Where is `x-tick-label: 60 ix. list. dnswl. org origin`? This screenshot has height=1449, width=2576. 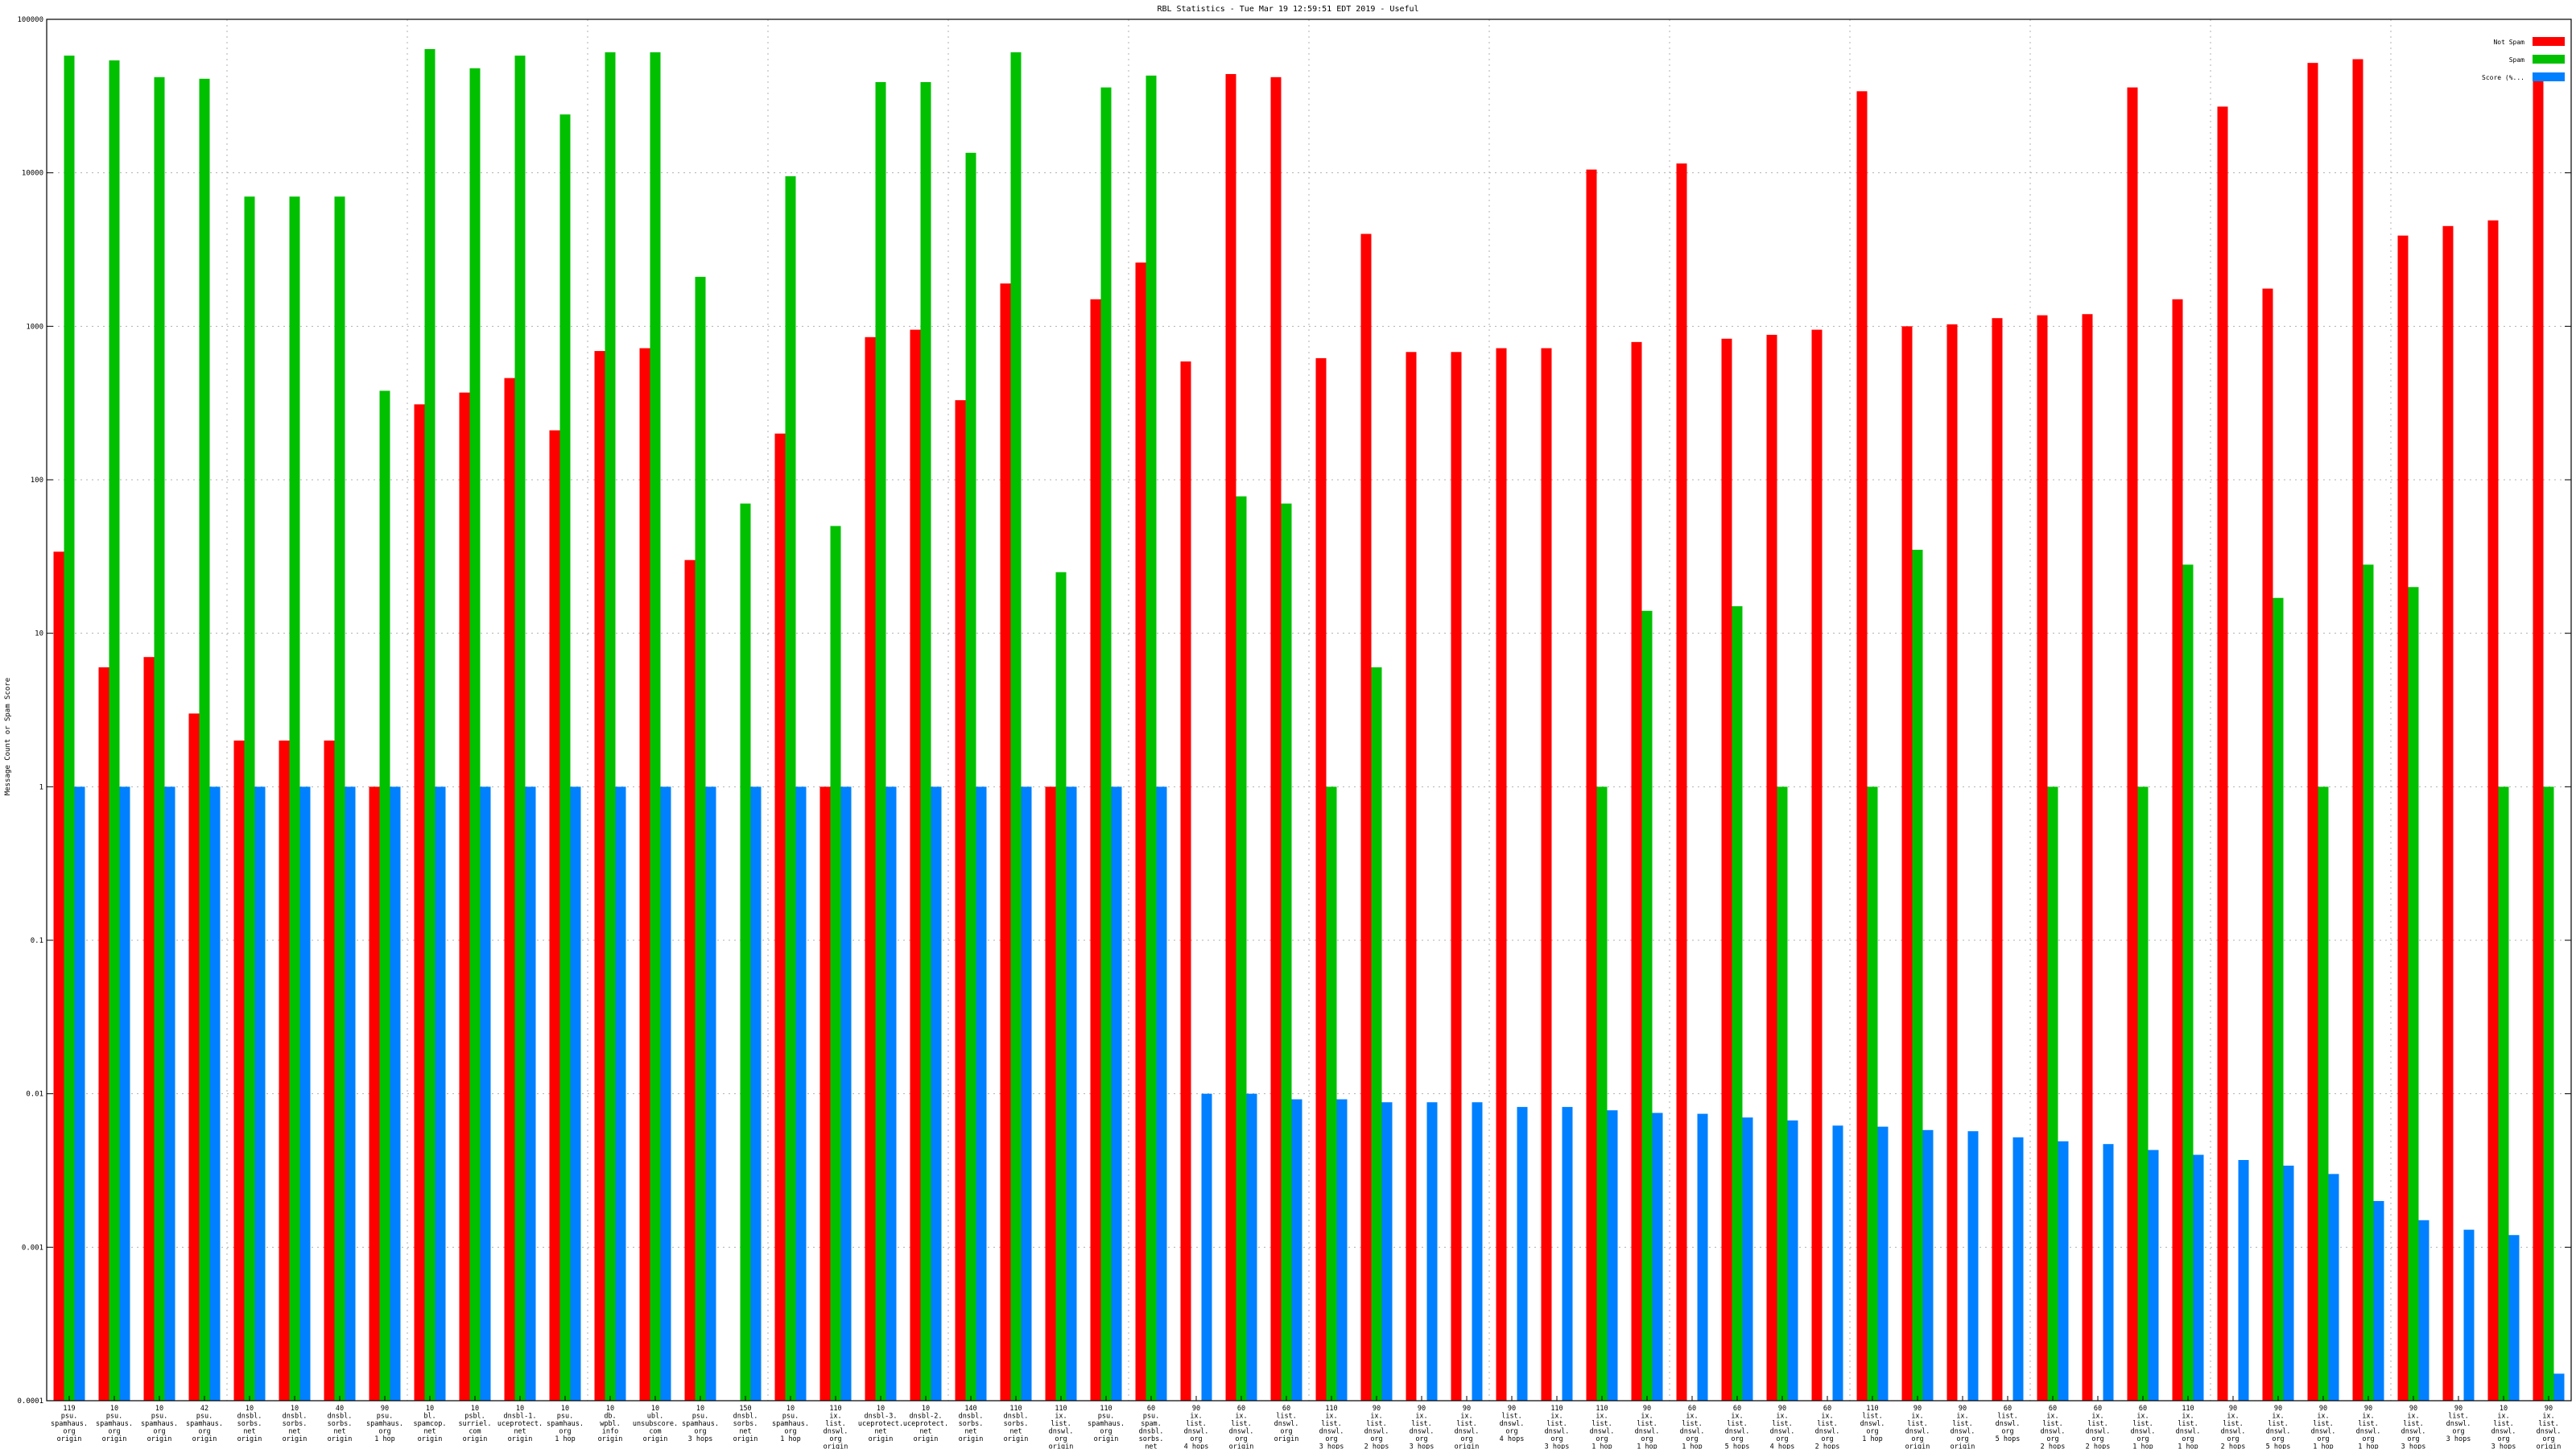
x-tick-label: 60 ix. list. dnswl. org origin is located at coordinates (1241, 1427).